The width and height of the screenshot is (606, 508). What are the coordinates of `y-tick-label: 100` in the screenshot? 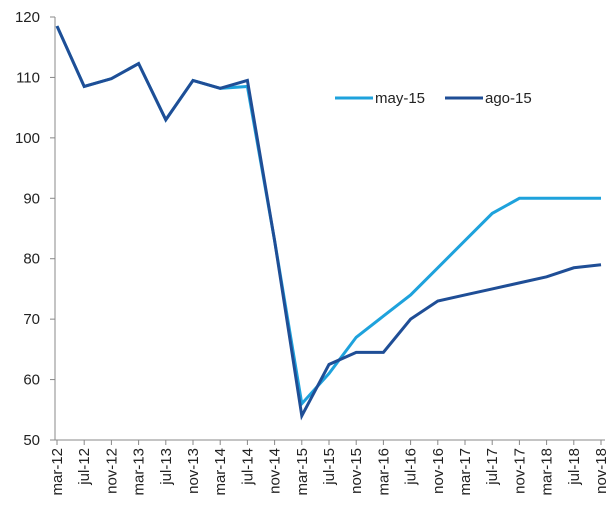 It's located at (27, 138).